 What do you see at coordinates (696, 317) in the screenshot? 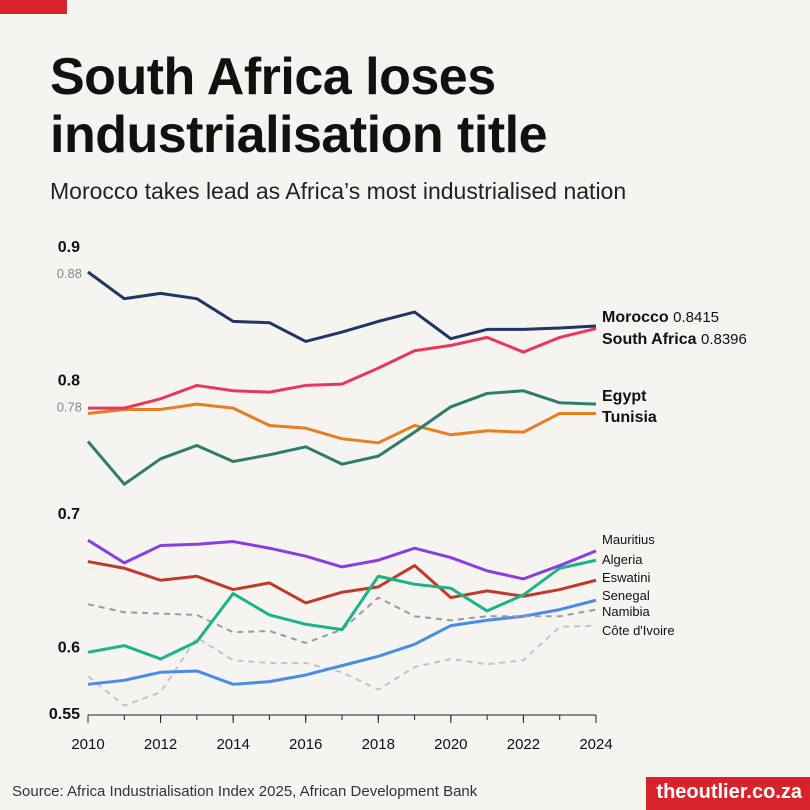
I see `value-label: 0.8415` at bounding box center [696, 317].